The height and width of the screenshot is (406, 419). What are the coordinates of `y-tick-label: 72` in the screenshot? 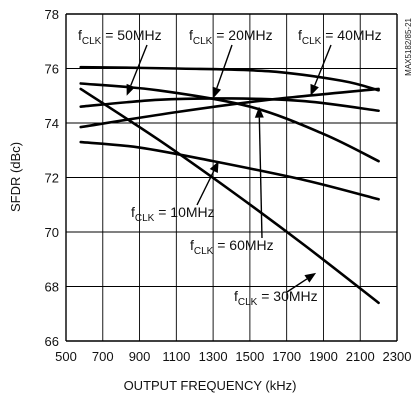 It's located at (52, 178).